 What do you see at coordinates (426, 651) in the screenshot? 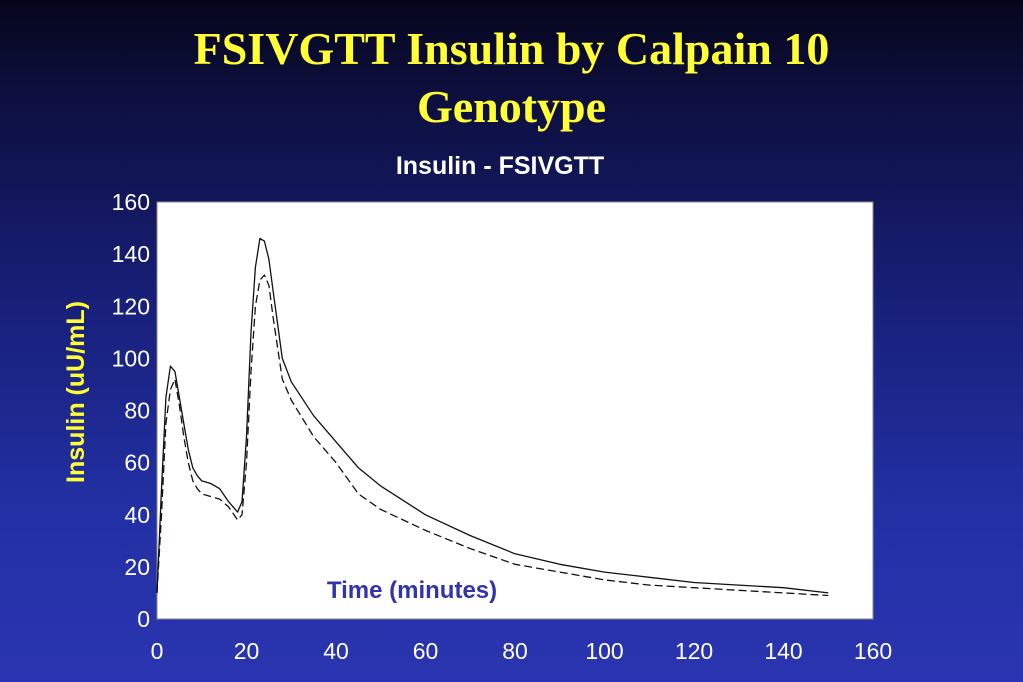
I see `x-tick-label: 60` at bounding box center [426, 651].